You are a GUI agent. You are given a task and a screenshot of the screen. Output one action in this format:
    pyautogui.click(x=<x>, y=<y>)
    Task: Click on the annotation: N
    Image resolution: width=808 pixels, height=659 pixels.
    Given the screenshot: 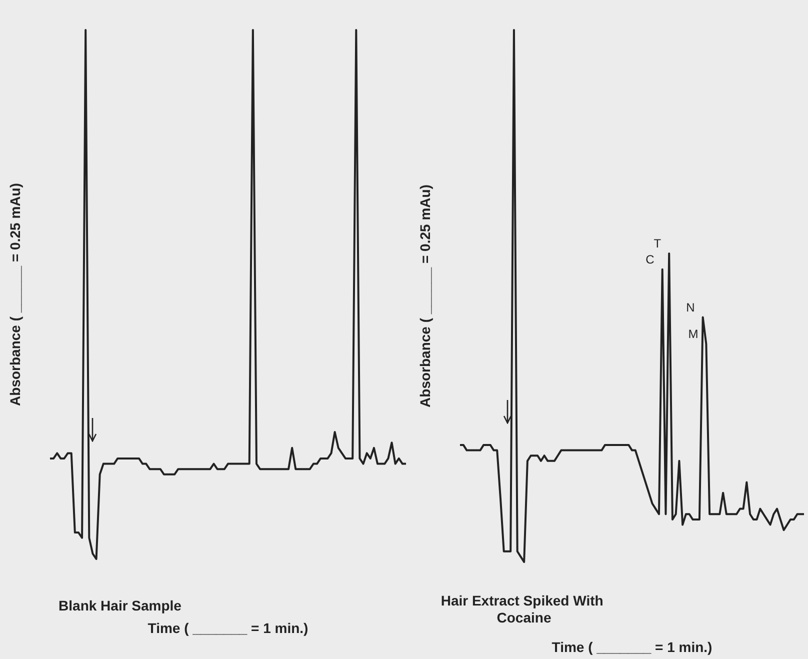 What is the action you would take?
    pyautogui.click(x=690, y=307)
    